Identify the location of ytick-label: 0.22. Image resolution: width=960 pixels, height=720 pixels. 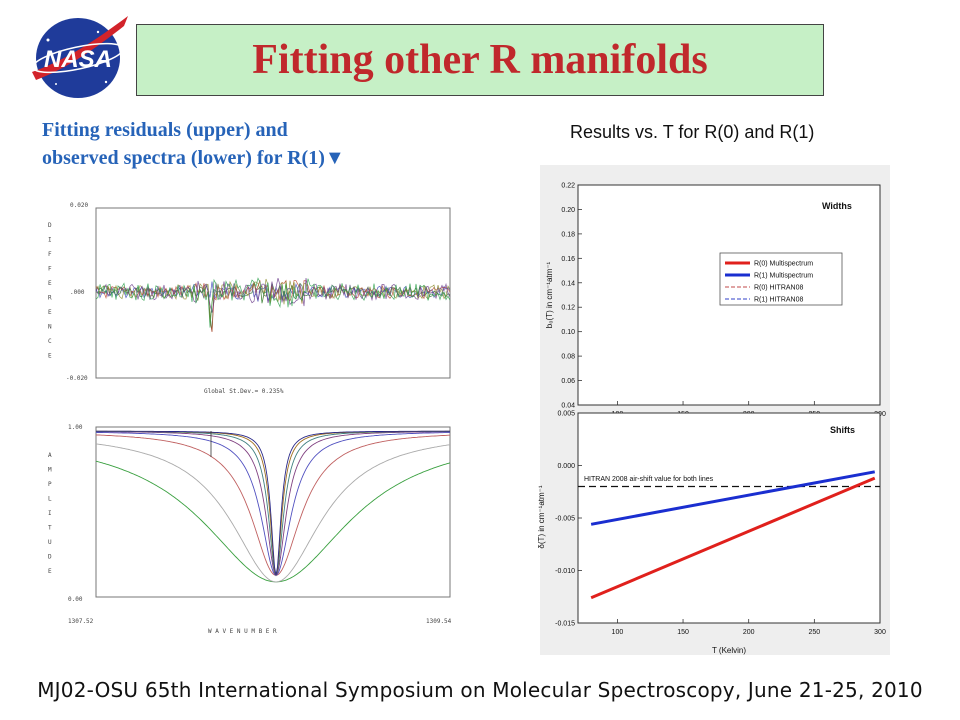
(568, 186).